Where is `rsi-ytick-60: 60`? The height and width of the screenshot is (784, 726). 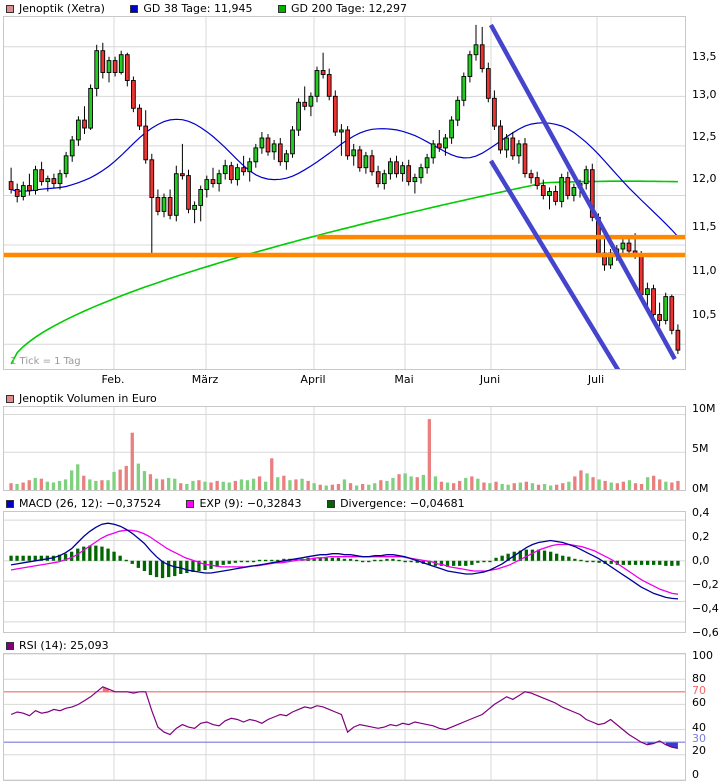 rsi-ytick-60: 60 is located at coordinates (699, 702).